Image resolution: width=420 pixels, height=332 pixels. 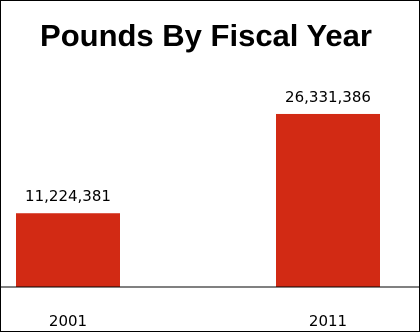 What do you see at coordinates (206, 35) in the screenshot?
I see `chart-title: Pounds By Fiscal Year` at bounding box center [206, 35].